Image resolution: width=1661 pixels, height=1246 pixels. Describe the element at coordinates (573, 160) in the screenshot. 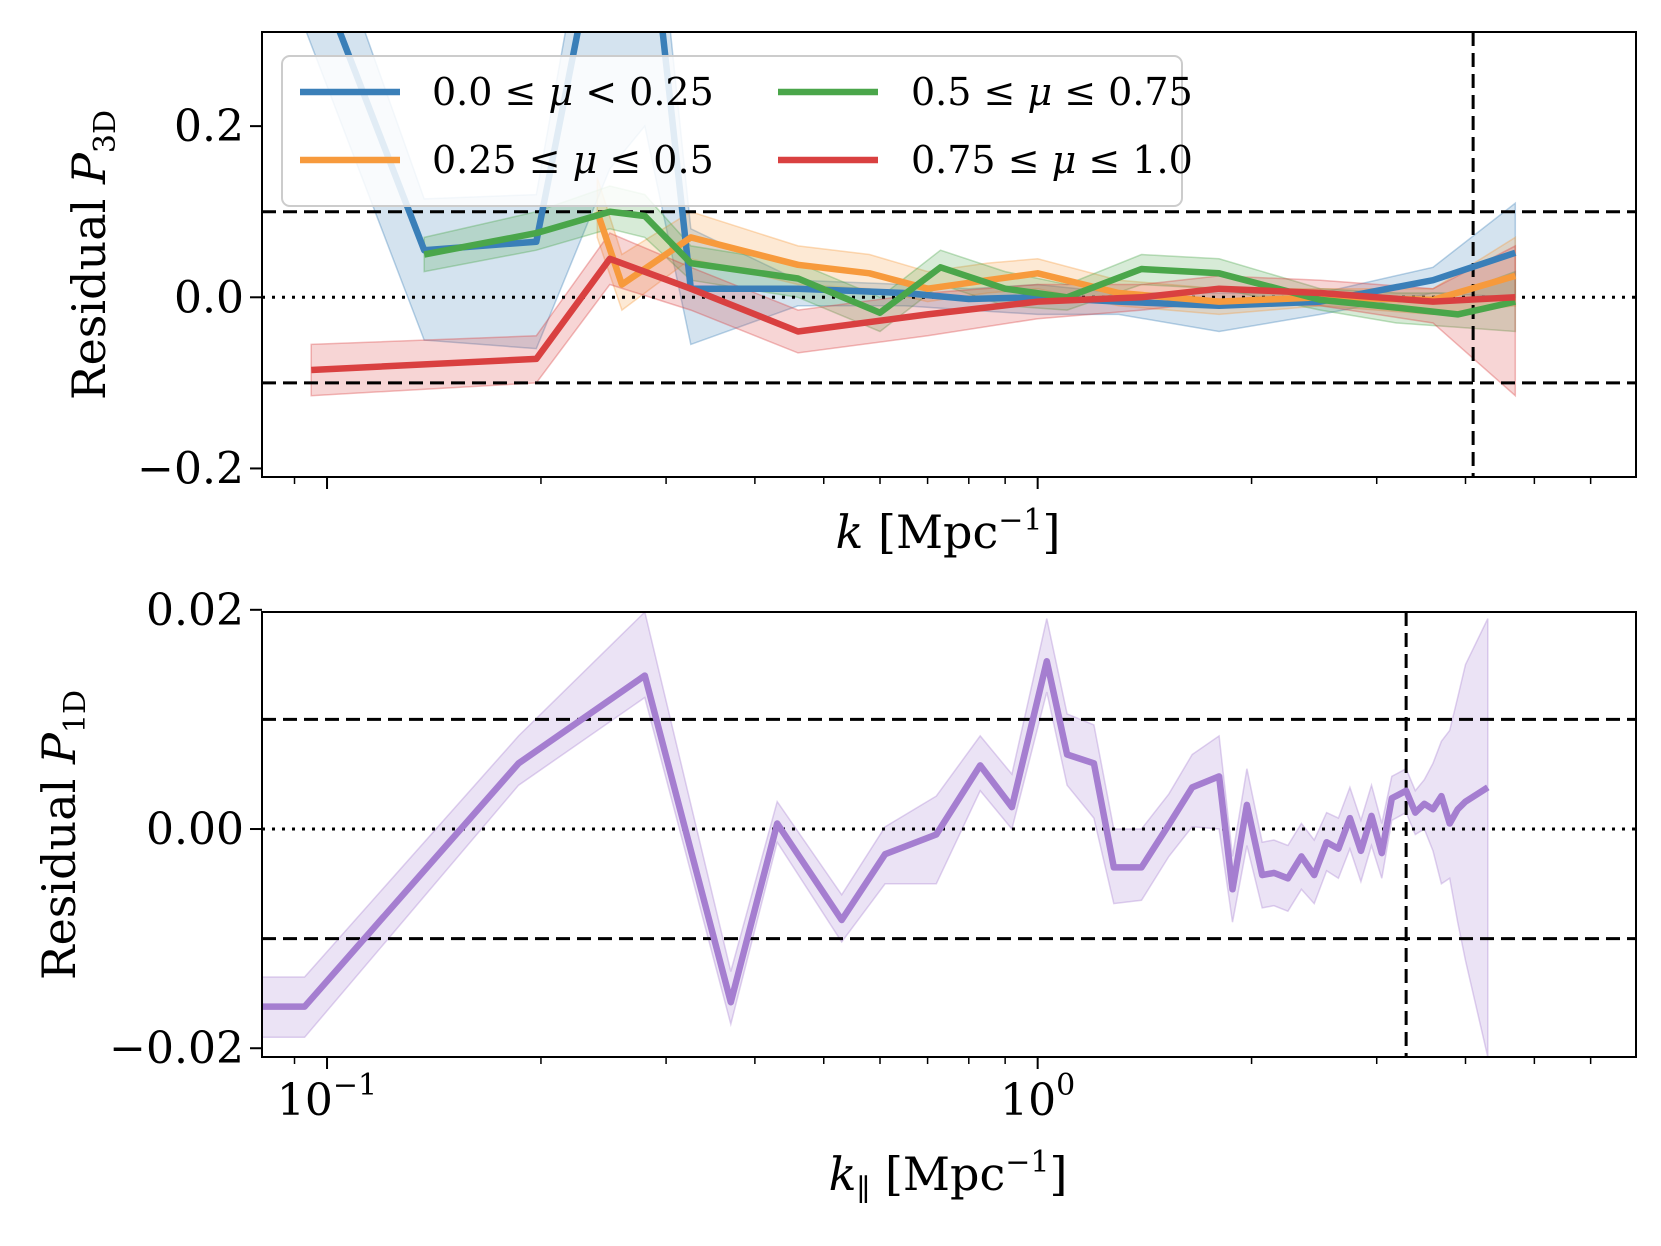

I see `legend-label-1: 0.25 ≤ μ ≤ 0.5` at that location.